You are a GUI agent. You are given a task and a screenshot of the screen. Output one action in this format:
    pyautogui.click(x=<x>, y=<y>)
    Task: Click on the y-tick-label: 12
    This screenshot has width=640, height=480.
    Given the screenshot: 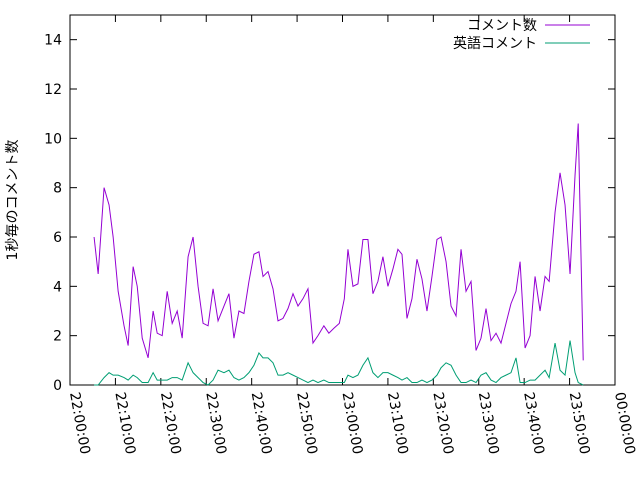 What is the action you would take?
    pyautogui.click(x=53, y=90)
    